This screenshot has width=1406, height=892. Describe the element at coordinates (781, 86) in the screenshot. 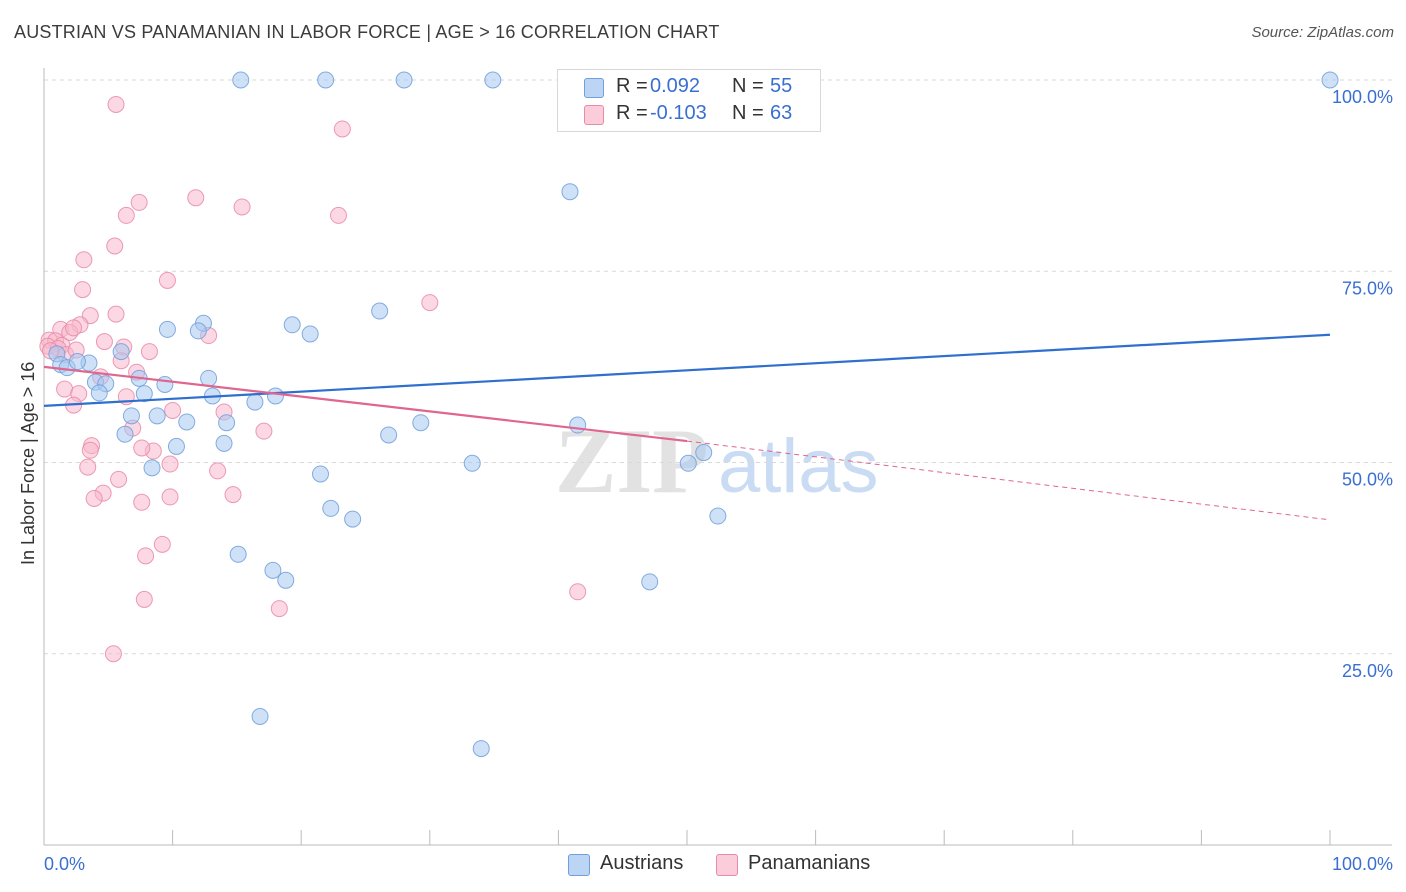

I see `n-value: 55` at that location.